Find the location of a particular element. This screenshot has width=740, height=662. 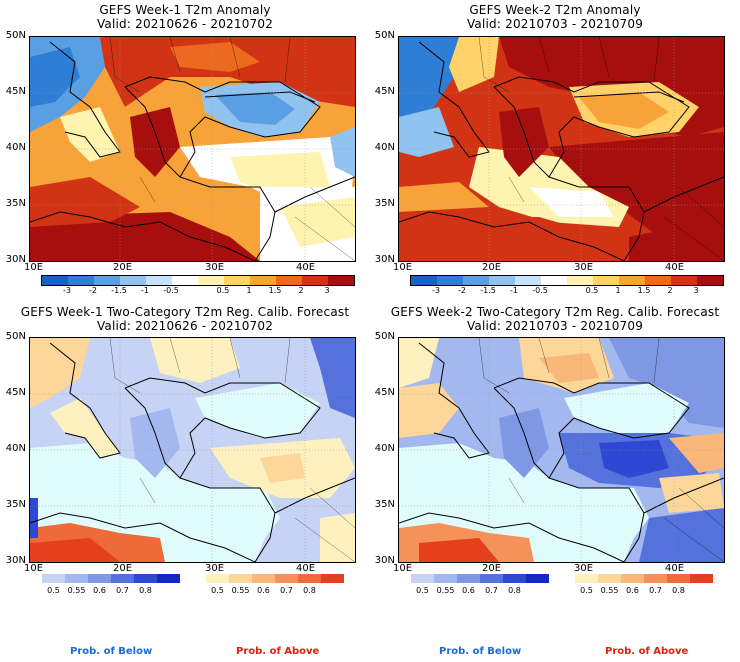

panel2-valid-dates: Valid: 20210703 - 20210709 is located at coordinates (555, 24).